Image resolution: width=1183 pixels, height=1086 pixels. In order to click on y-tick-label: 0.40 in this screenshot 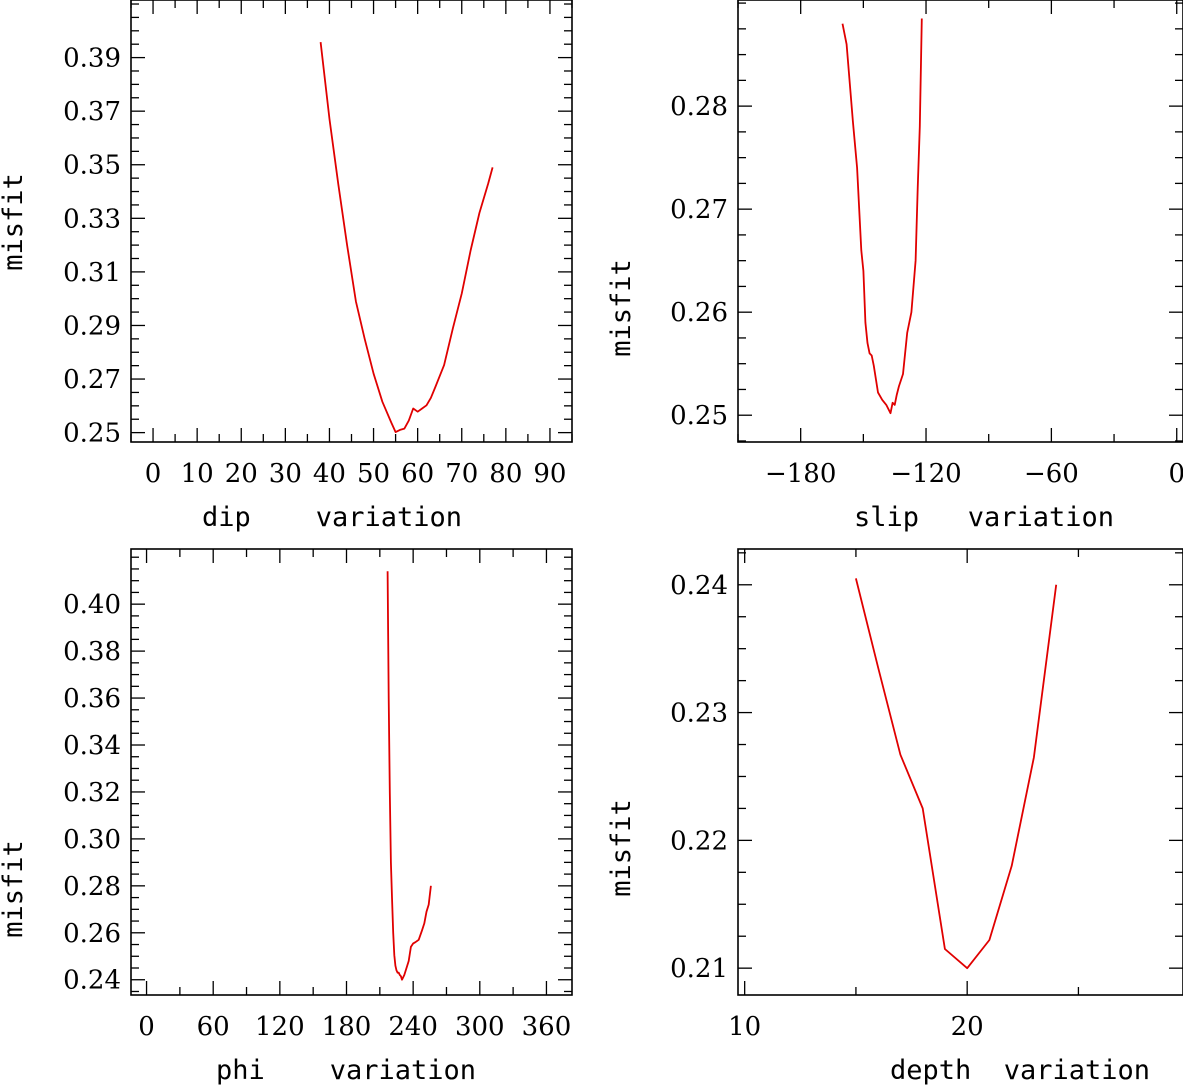, I will do `click(92, 605)`.